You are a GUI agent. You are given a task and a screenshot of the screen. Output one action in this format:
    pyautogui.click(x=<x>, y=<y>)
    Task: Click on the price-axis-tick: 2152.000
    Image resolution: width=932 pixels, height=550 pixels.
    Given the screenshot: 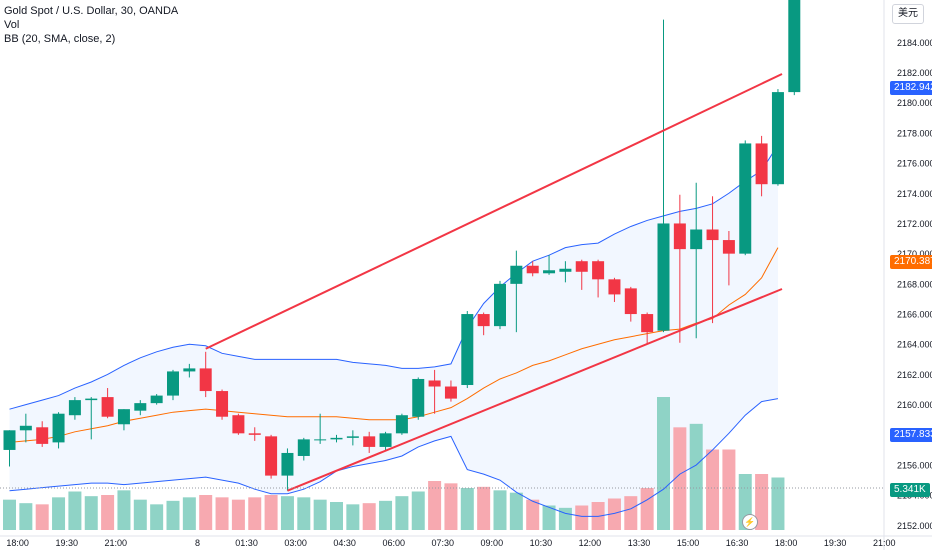 What is the action you would take?
    pyautogui.click(x=914, y=526)
    